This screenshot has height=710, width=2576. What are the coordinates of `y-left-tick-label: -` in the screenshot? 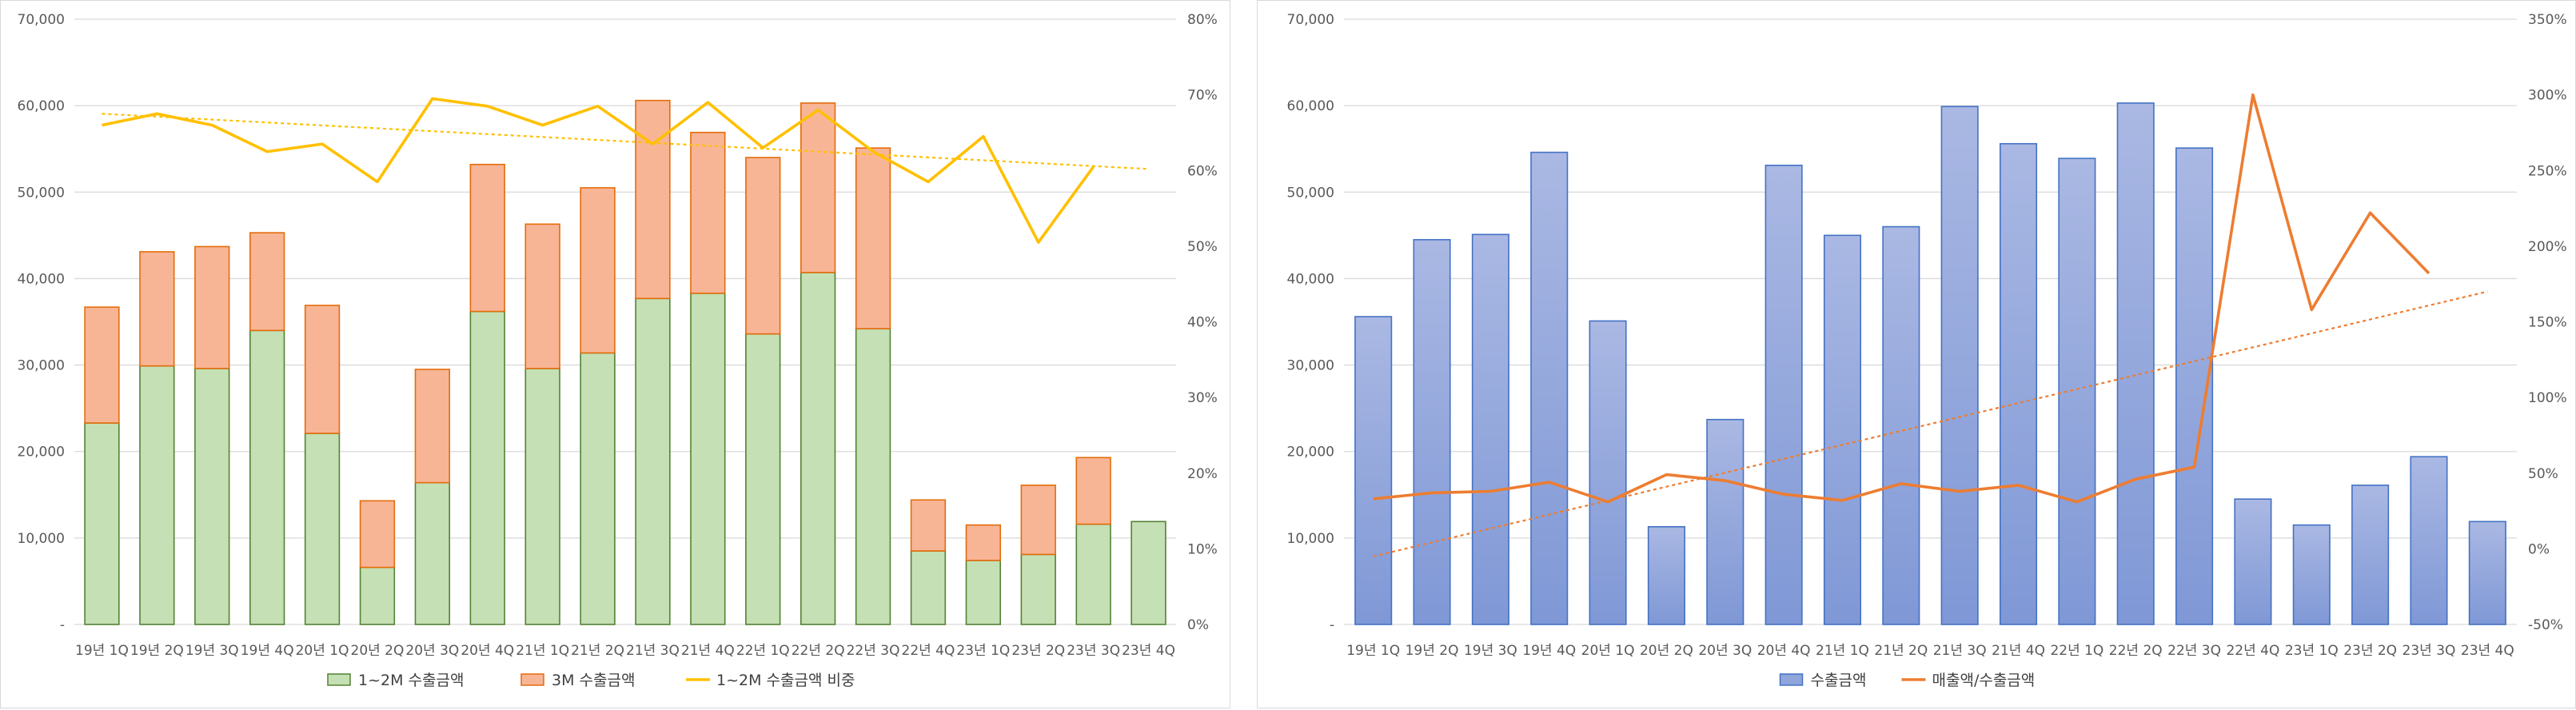 It's located at (1332, 625).